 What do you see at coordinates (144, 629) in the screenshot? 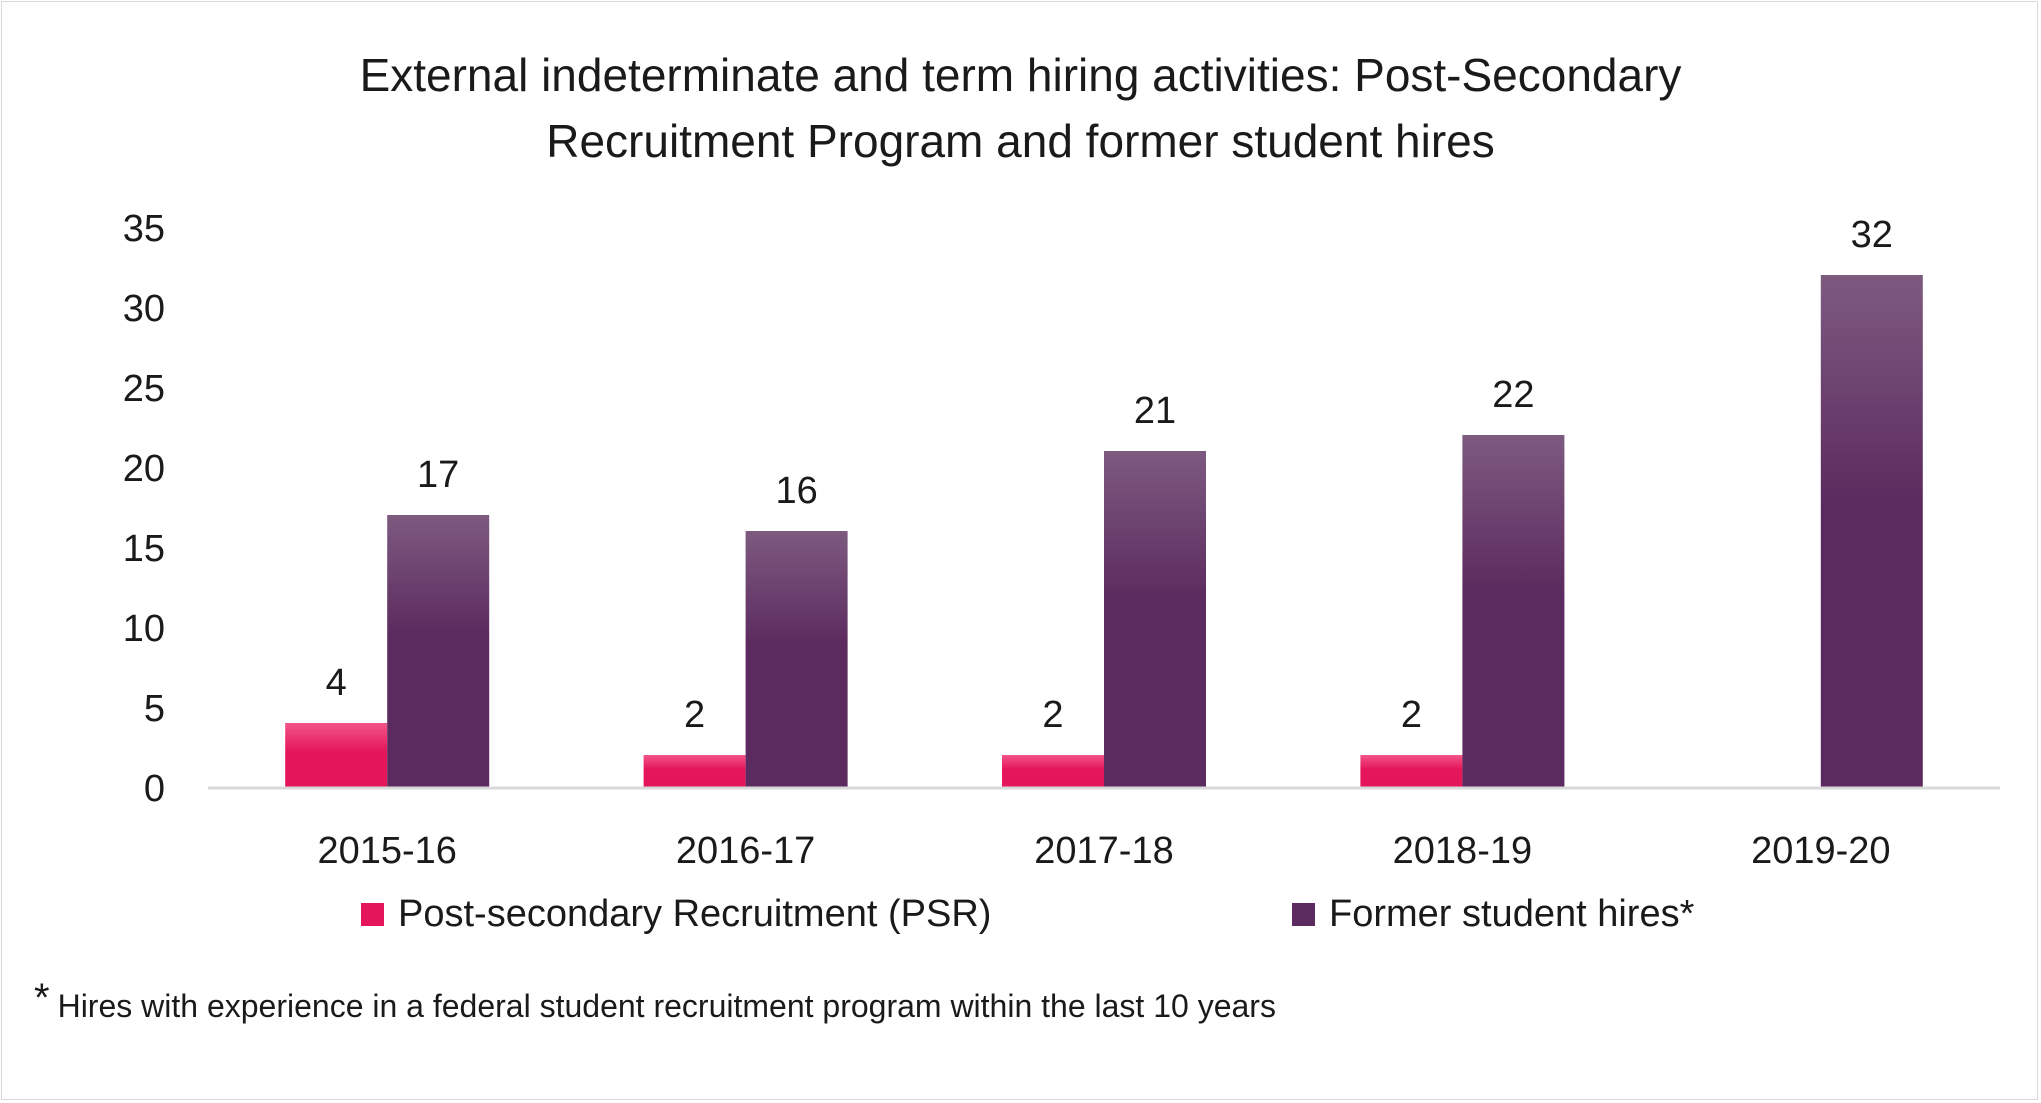
I see `y-tick-label: 10` at bounding box center [144, 629].